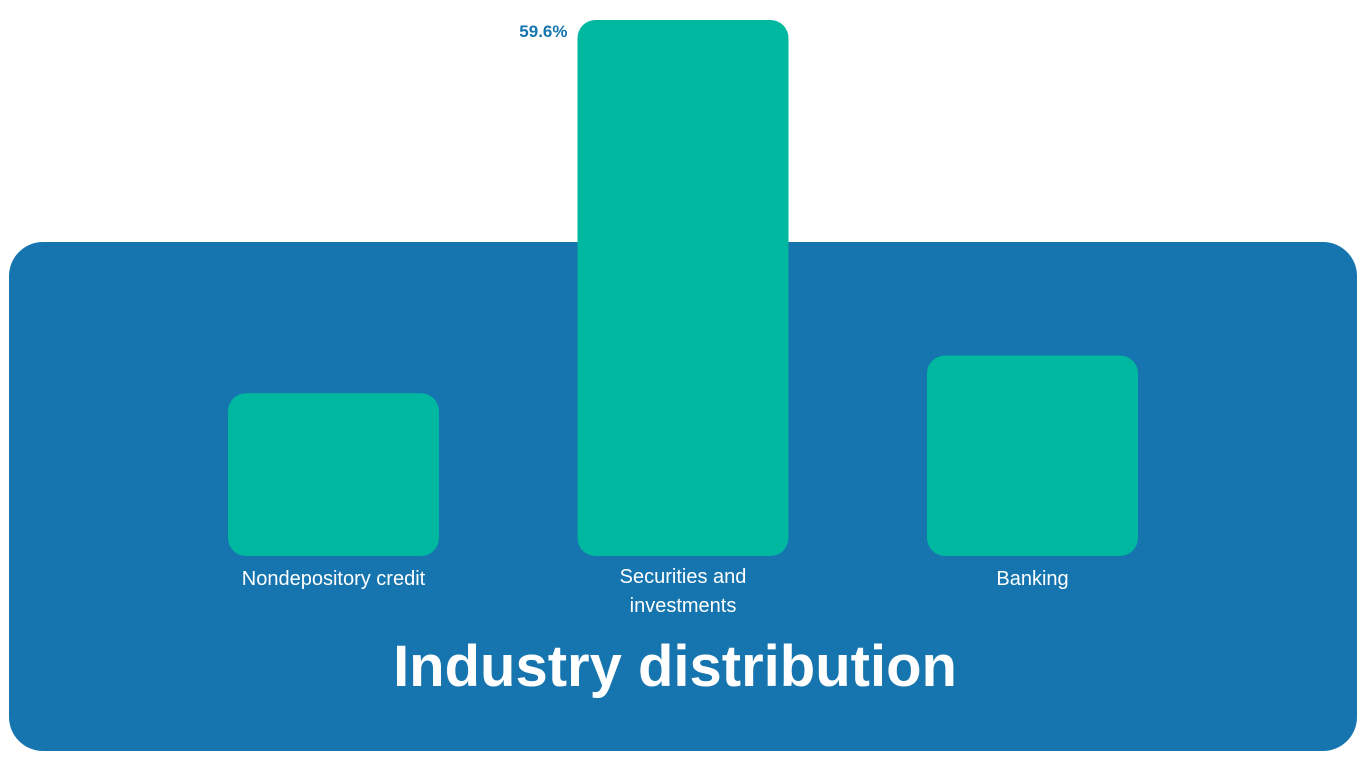 The width and height of the screenshot is (1366, 768). I want to click on value-label-3: 22.3%, so click(893, 366).